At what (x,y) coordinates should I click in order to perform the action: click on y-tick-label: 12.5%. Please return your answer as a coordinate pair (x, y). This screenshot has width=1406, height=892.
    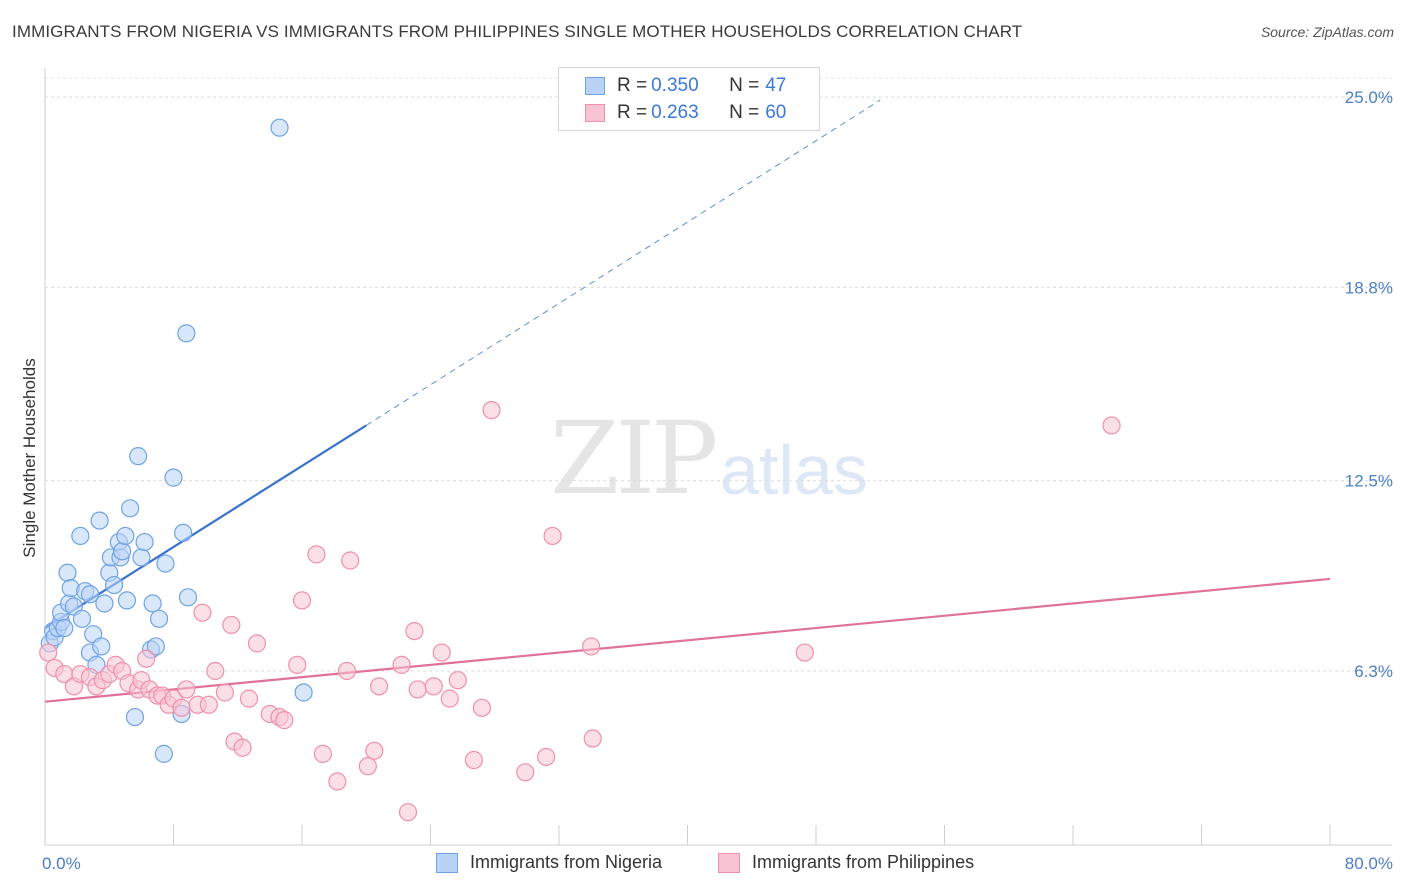
    Looking at the image, I should click on (1369, 481).